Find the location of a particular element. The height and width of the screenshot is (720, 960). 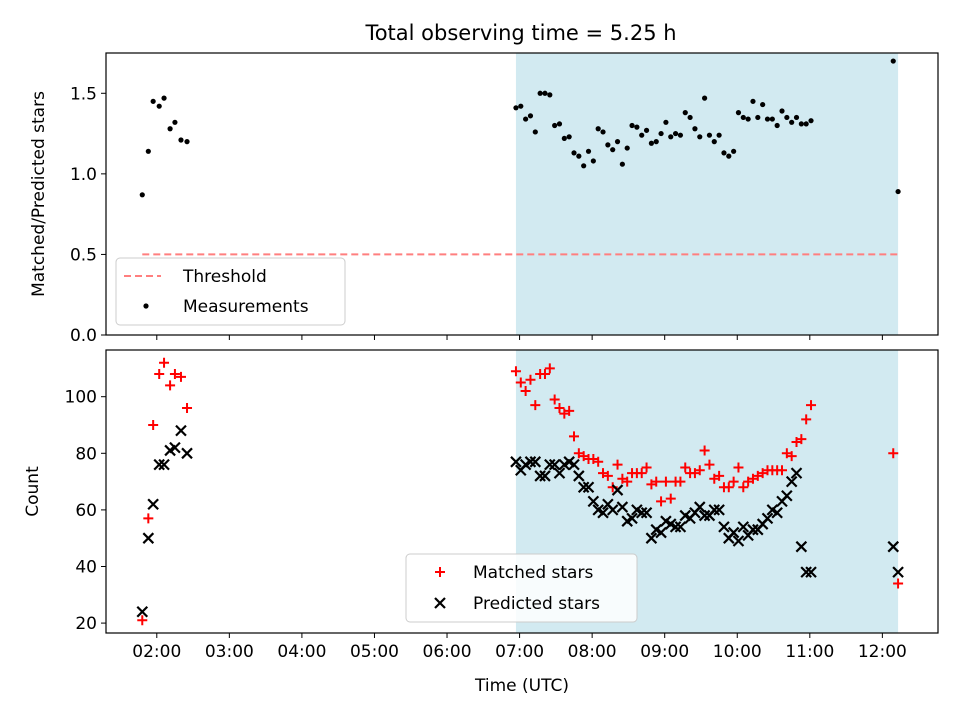

legend-box is located at coordinates (230, 291).